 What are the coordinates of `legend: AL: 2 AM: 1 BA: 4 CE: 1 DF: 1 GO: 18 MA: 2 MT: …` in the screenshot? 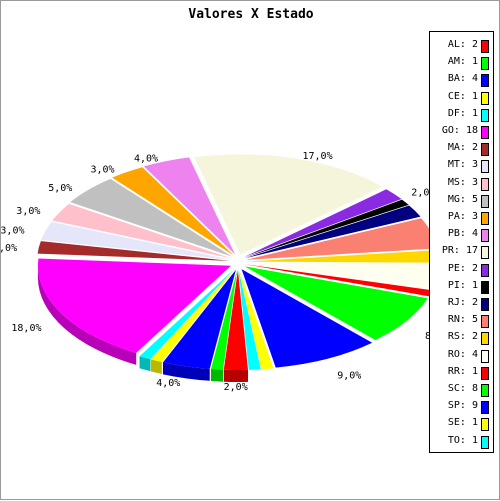 It's located at (461, 242).